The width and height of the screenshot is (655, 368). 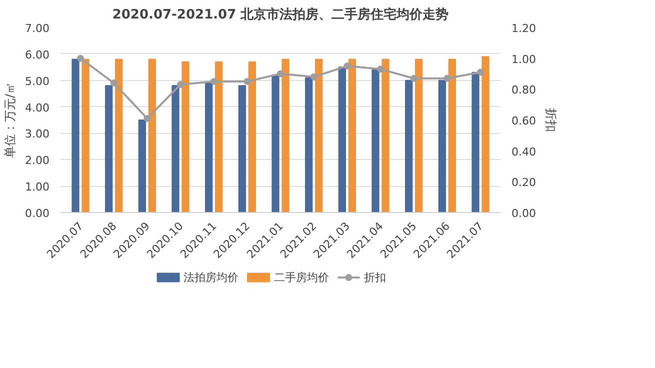 I want to click on chart-title: 2020.07-2021.07 北京市法拍房、二手房住宅均价走势, so click(x=280, y=14).